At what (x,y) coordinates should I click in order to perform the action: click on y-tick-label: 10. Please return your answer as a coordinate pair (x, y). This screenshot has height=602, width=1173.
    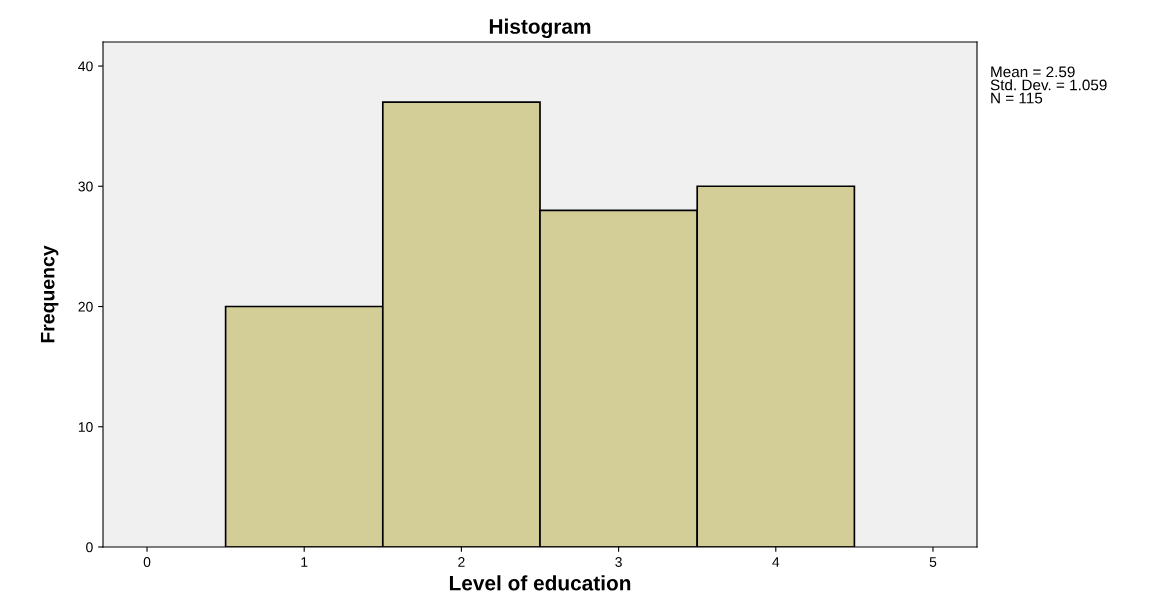
    Looking at the image, I should click on (85, 427).